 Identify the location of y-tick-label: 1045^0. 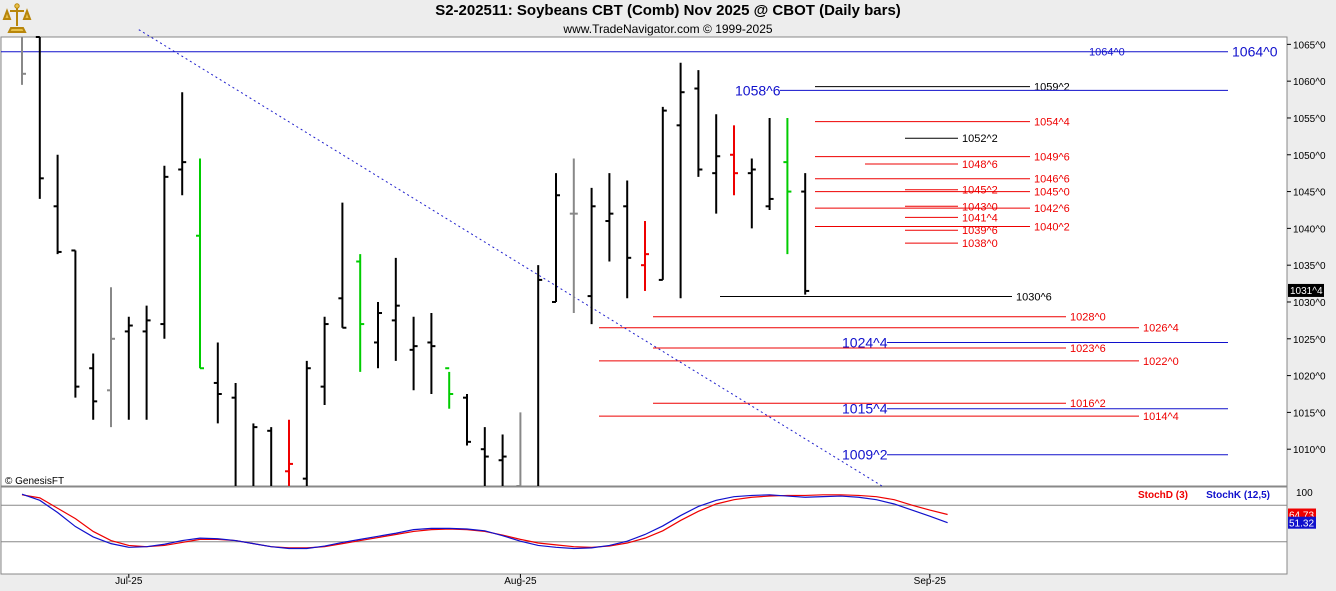
(1309, 193).